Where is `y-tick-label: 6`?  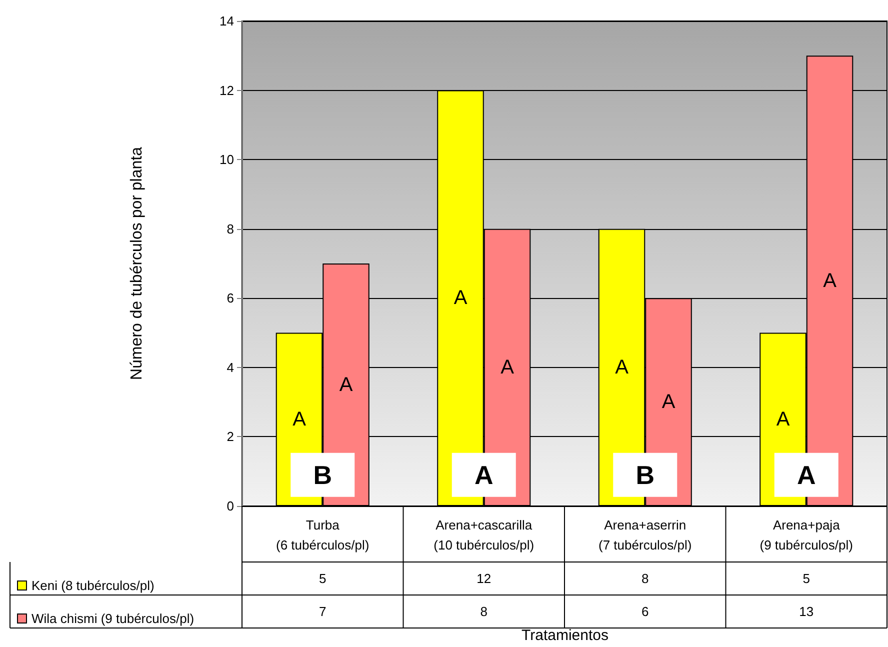 y-tick-label: 6 is located at coordinates (230, 298).